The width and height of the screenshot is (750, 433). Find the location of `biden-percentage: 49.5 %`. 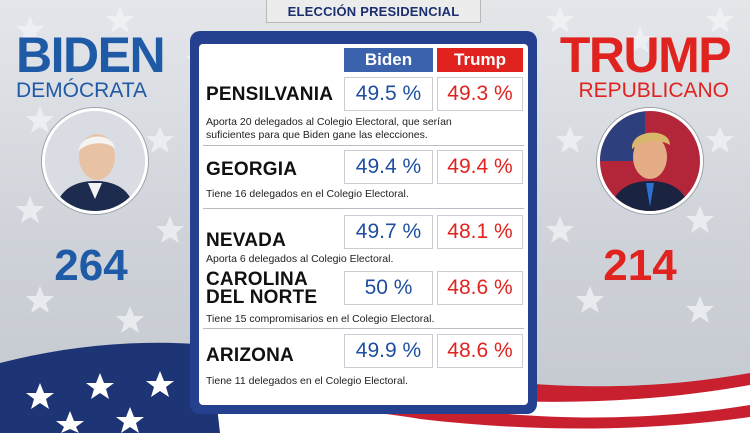

biden-percentage: 49.5 % is located at coordinates (388, 94).